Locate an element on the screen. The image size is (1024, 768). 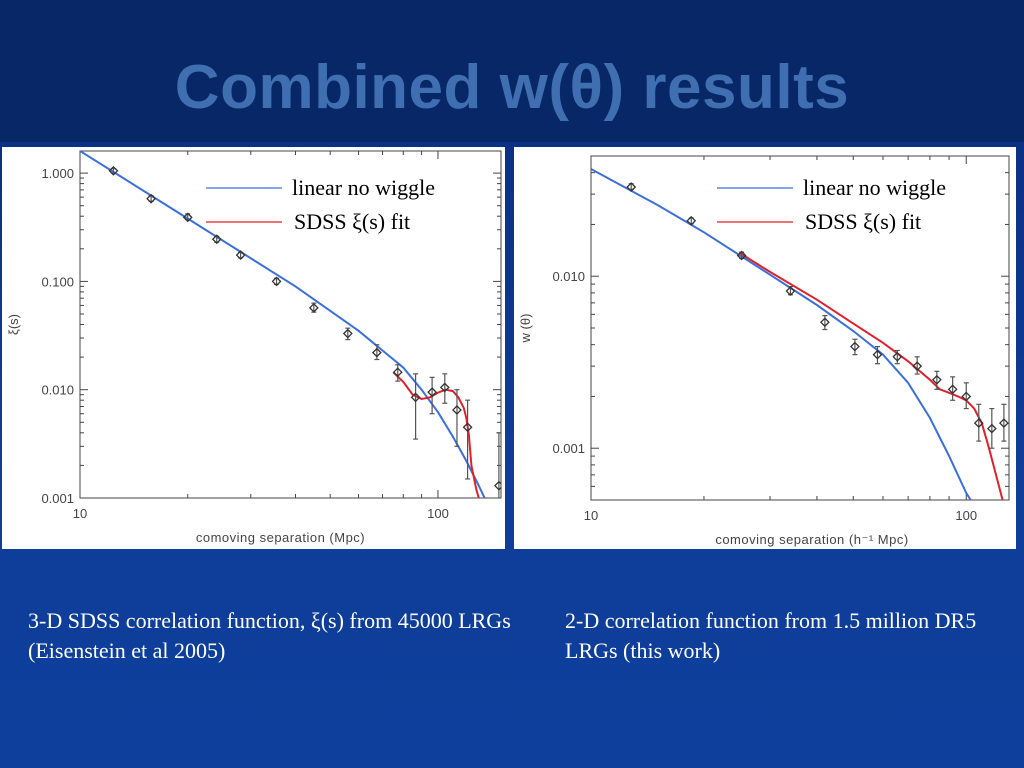
x-axis-label: comoving separation (Mpc) is located at coordinates (280, 537).